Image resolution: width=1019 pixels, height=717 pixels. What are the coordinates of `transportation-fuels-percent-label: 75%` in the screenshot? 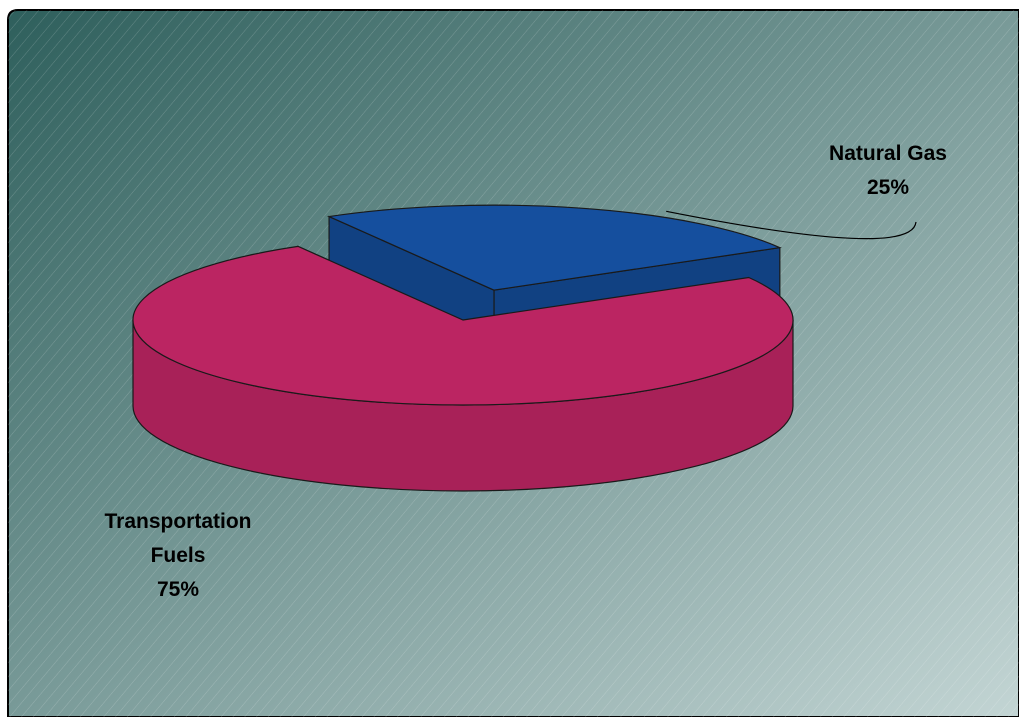 It's located at (178, 589).